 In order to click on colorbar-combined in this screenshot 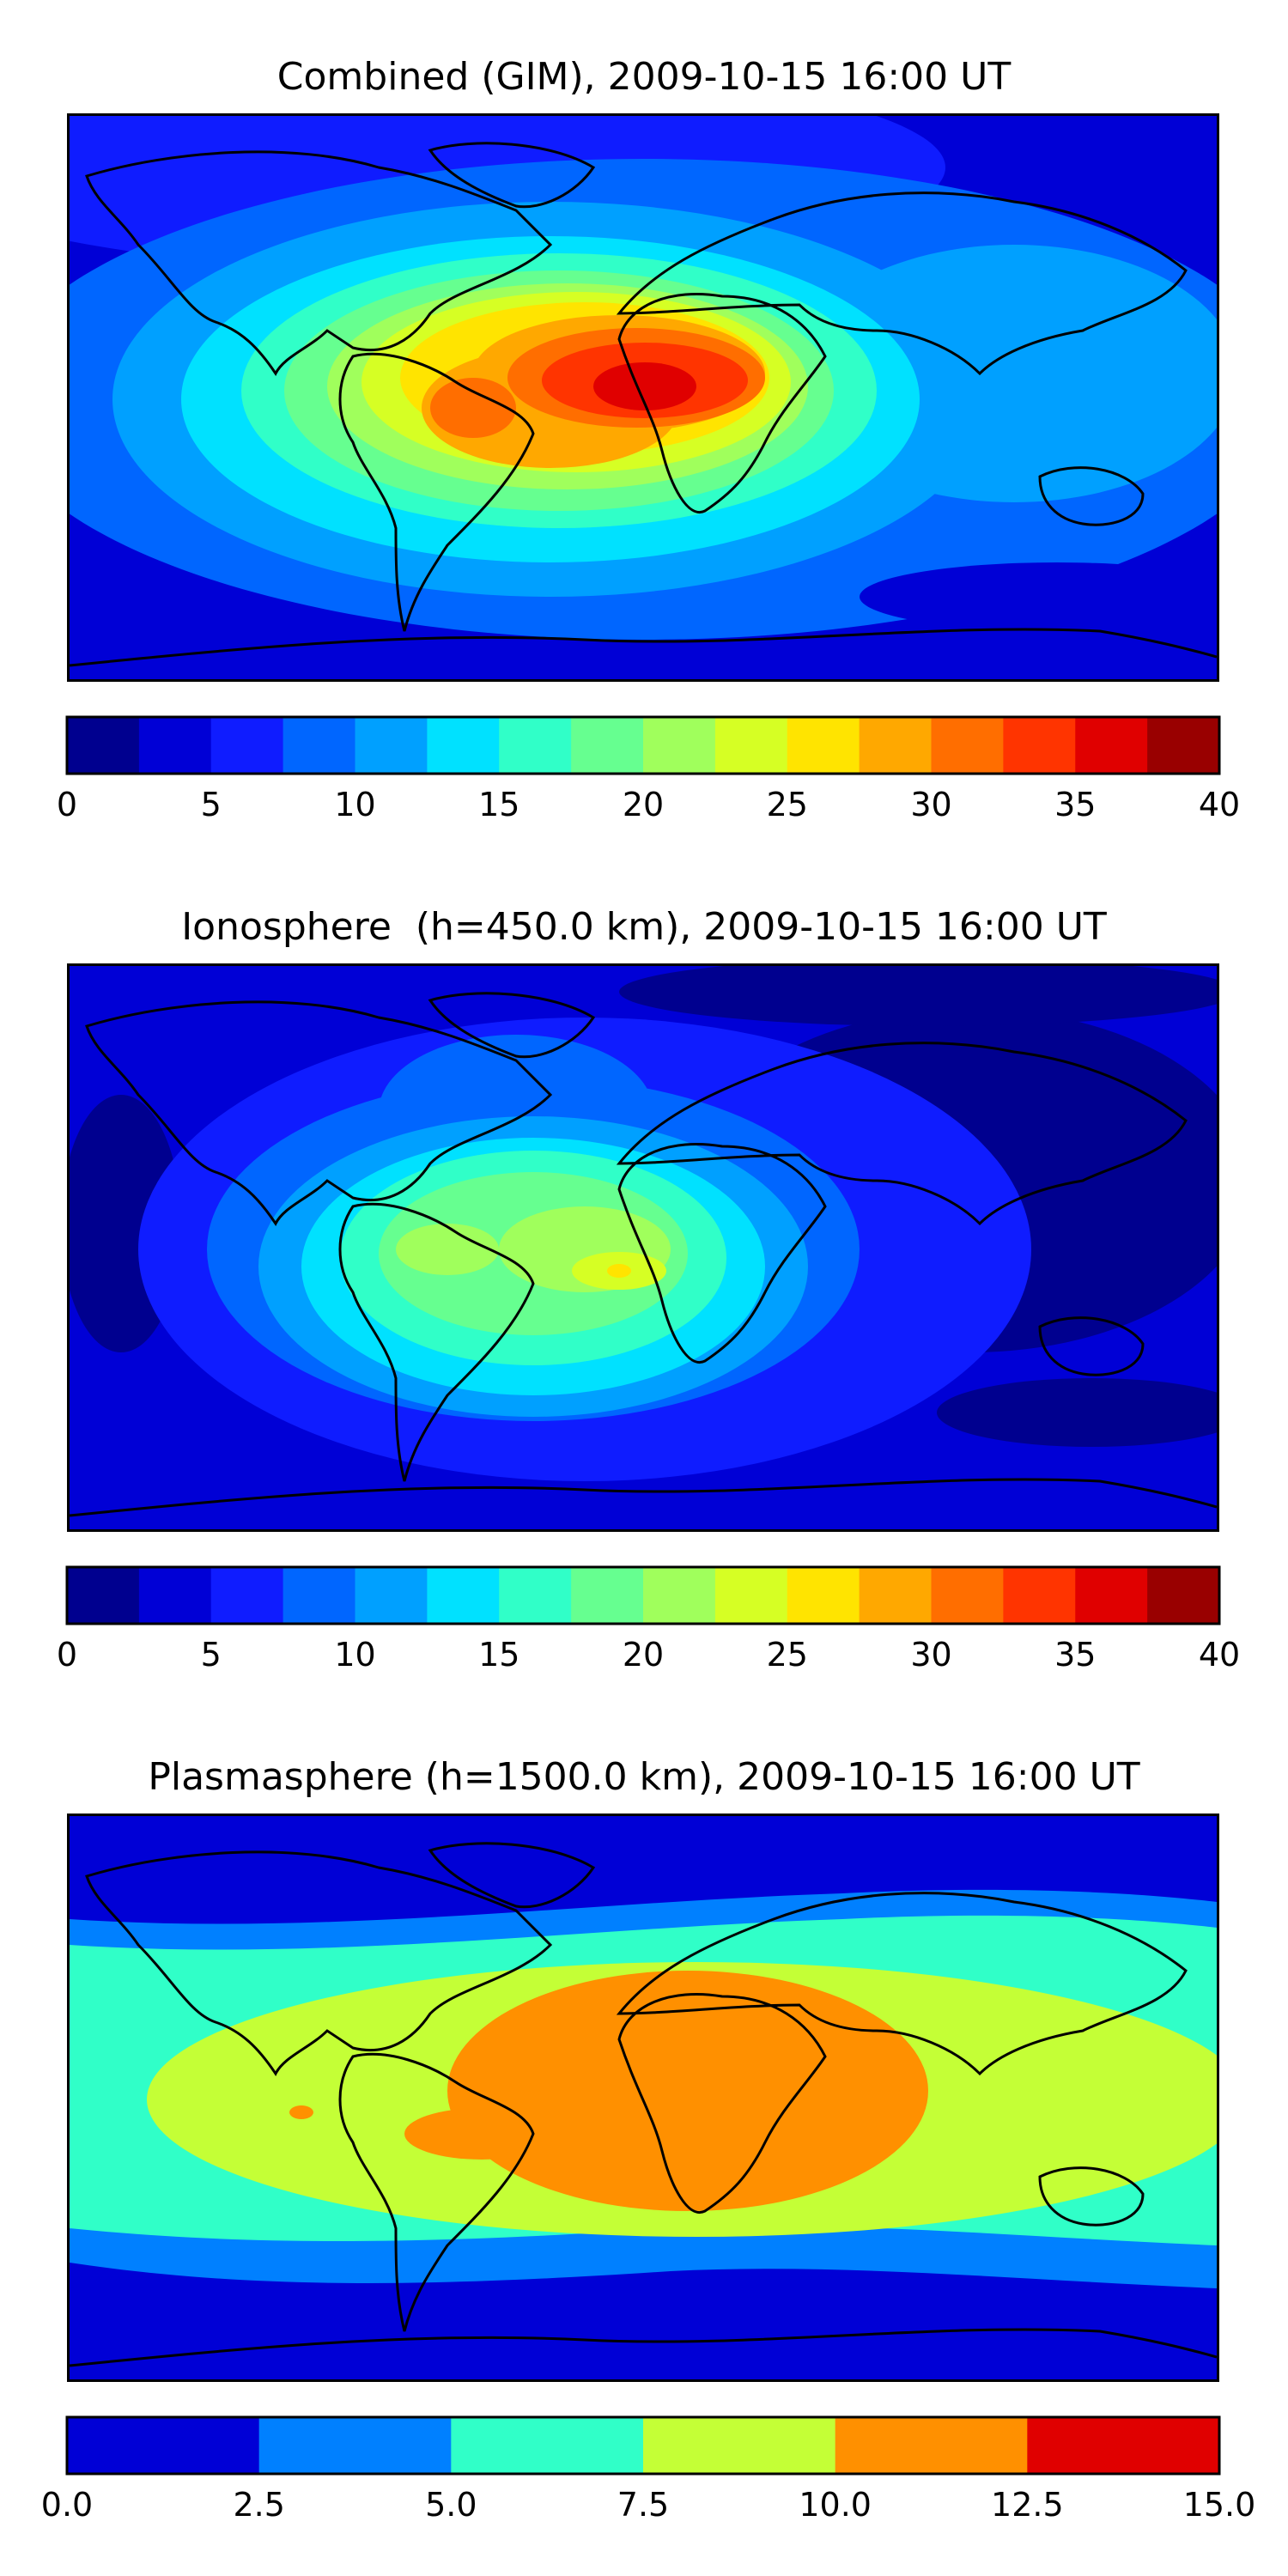, I will do `click(643, 745)`.